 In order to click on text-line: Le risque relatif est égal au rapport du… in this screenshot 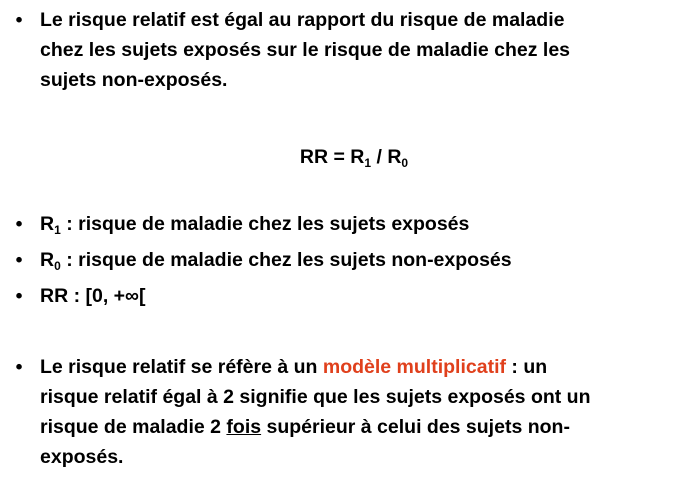, I will do `click(302, 20)`.